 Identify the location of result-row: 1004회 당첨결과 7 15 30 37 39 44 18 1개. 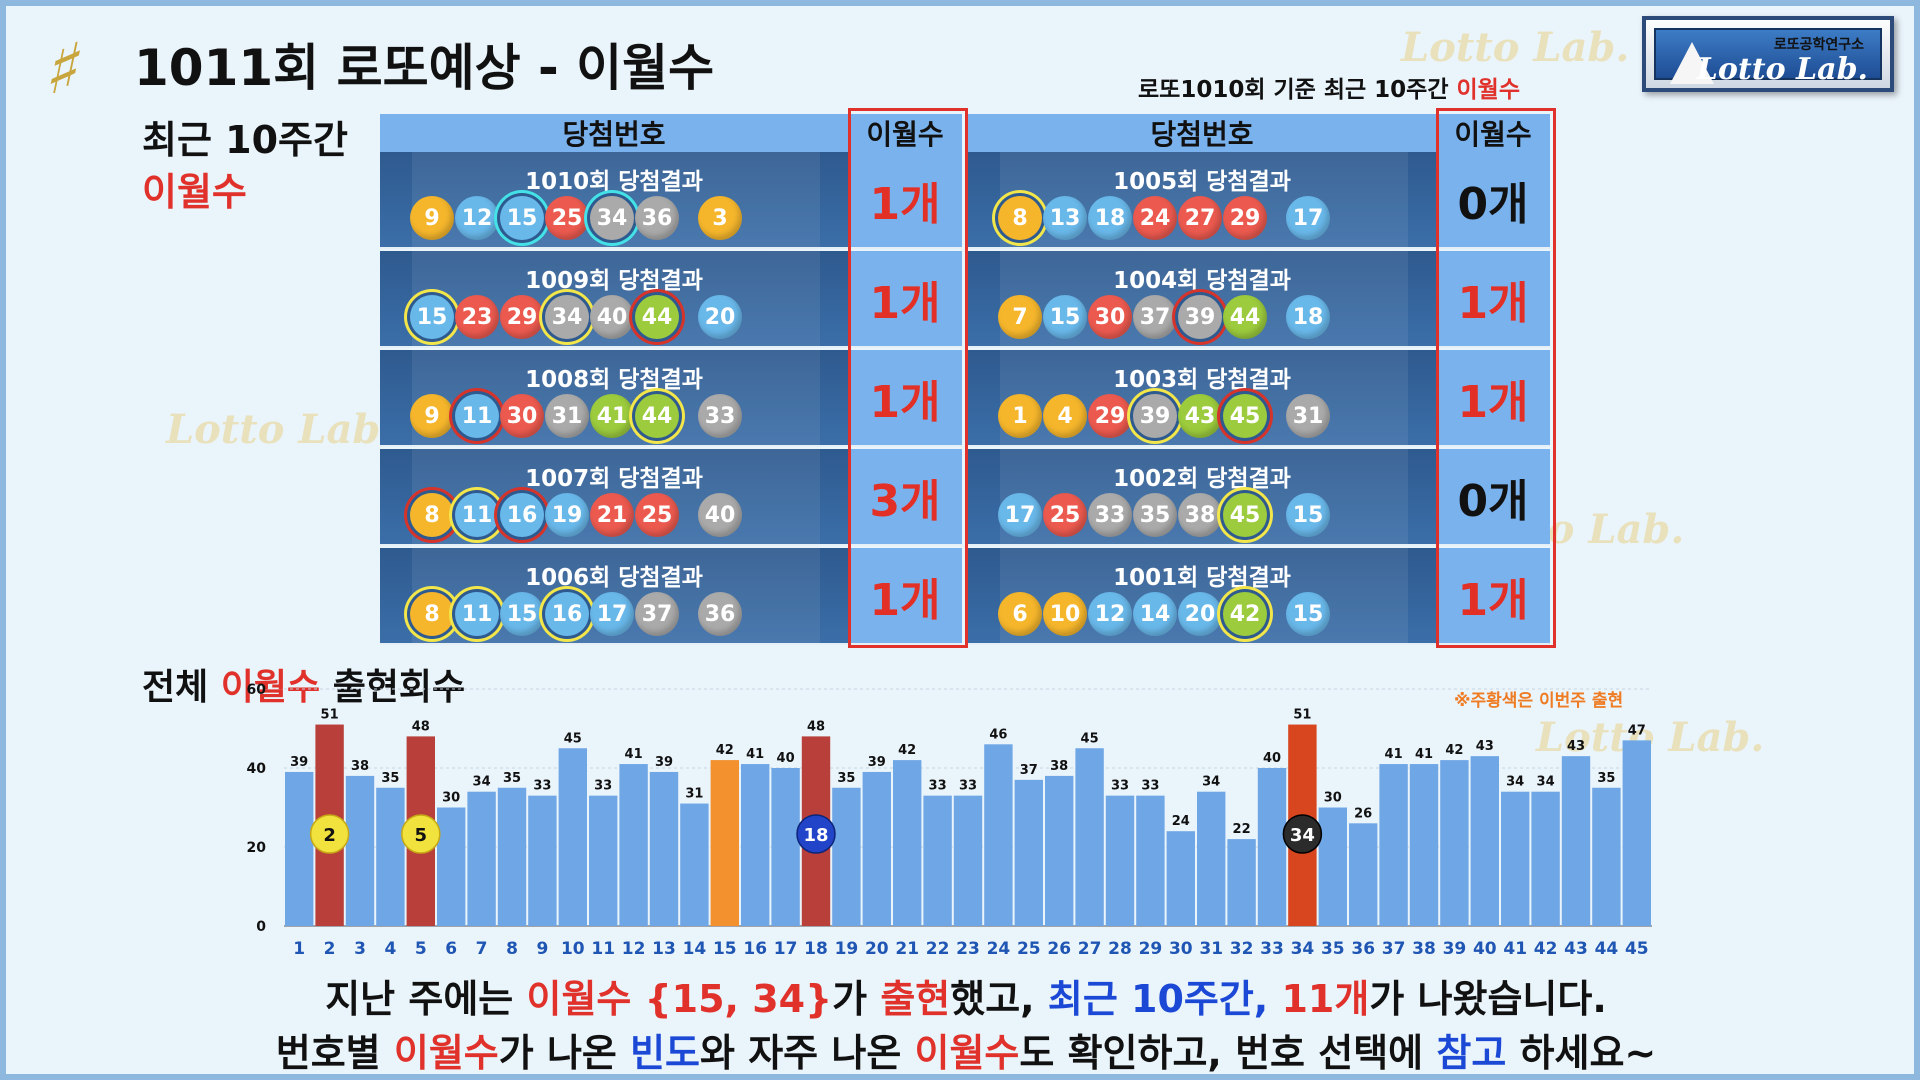
(1259, 300).